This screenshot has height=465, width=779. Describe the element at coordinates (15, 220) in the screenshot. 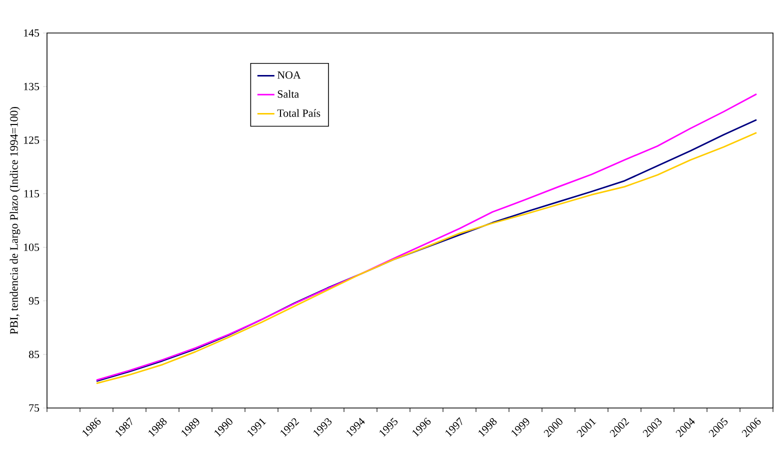

I see `y-axis-title: PBI, tendencia de Largo Plazo (Indice 1994=100)` at that location.